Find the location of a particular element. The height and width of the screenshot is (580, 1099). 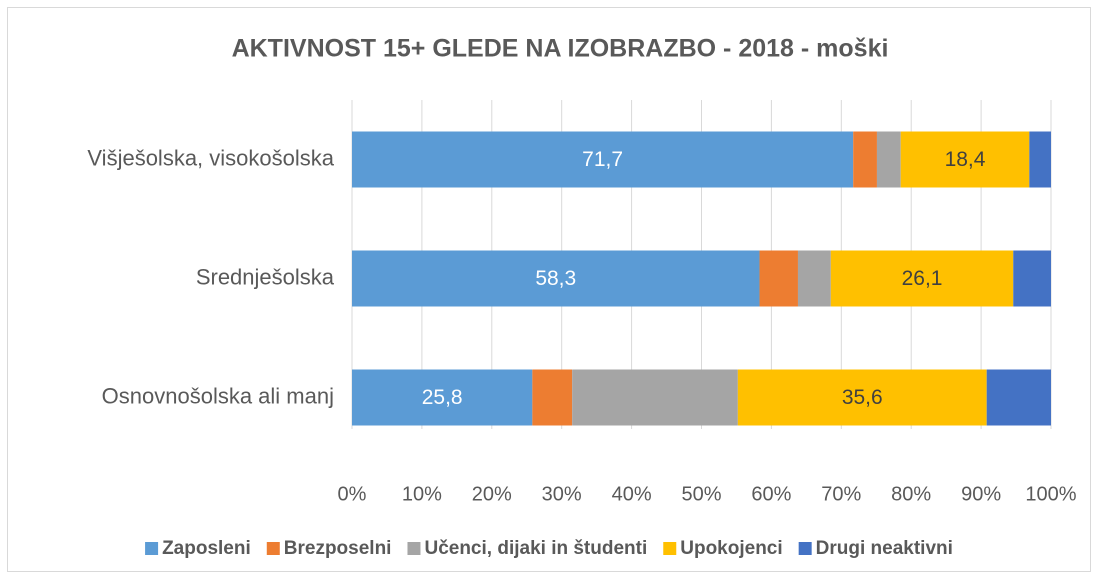

legend-label: Zaposleni is located at coordinates (206, 548).